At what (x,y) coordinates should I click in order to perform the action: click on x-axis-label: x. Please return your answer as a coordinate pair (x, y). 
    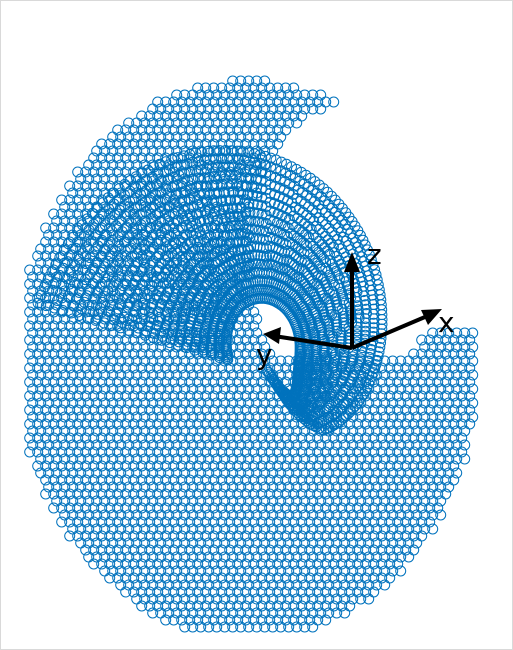
    Looking at the image, I should click on (446, 322).